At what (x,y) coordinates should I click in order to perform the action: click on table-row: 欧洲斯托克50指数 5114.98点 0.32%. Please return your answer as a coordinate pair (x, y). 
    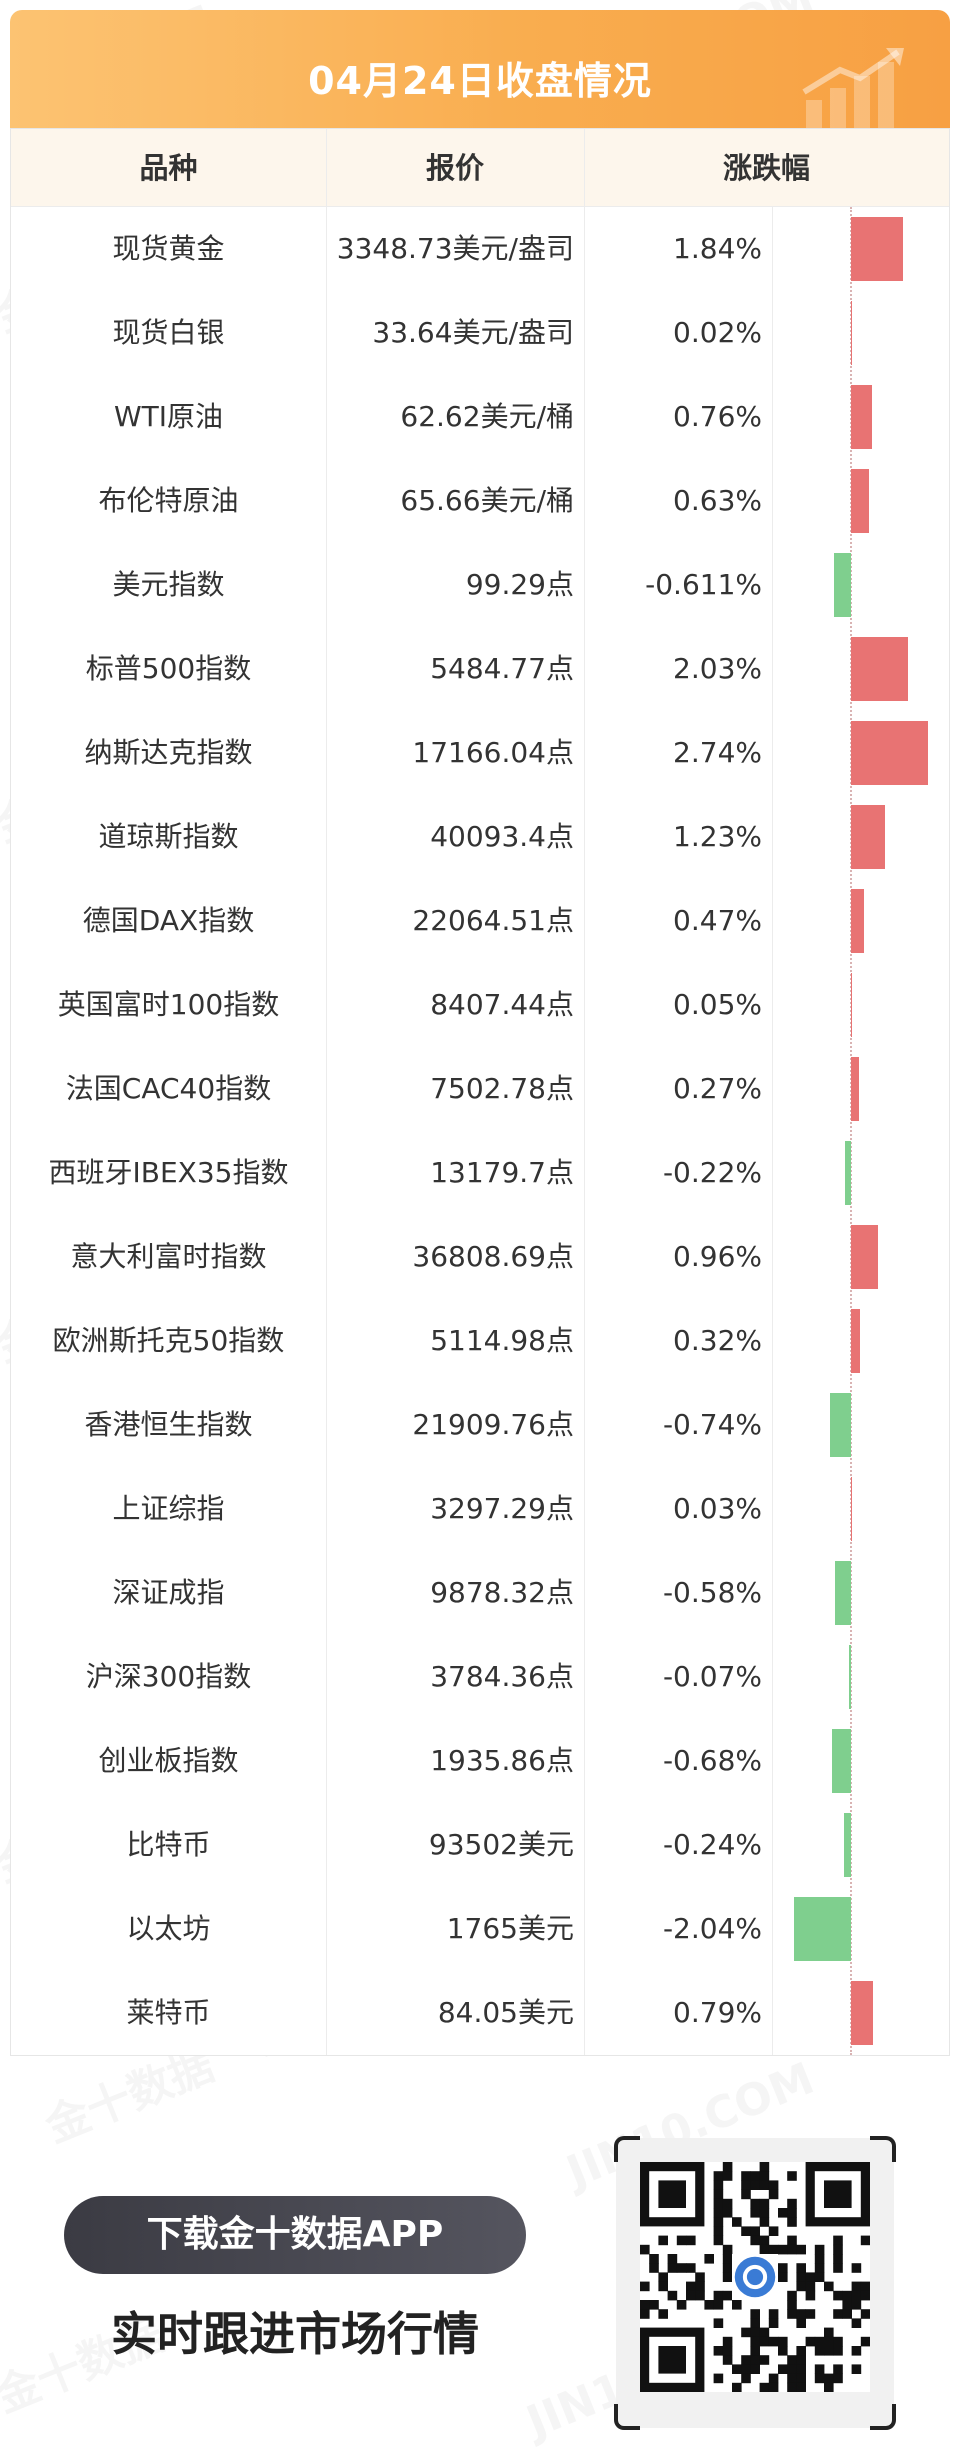
    Looking at the image, I should click on (480, 1341).